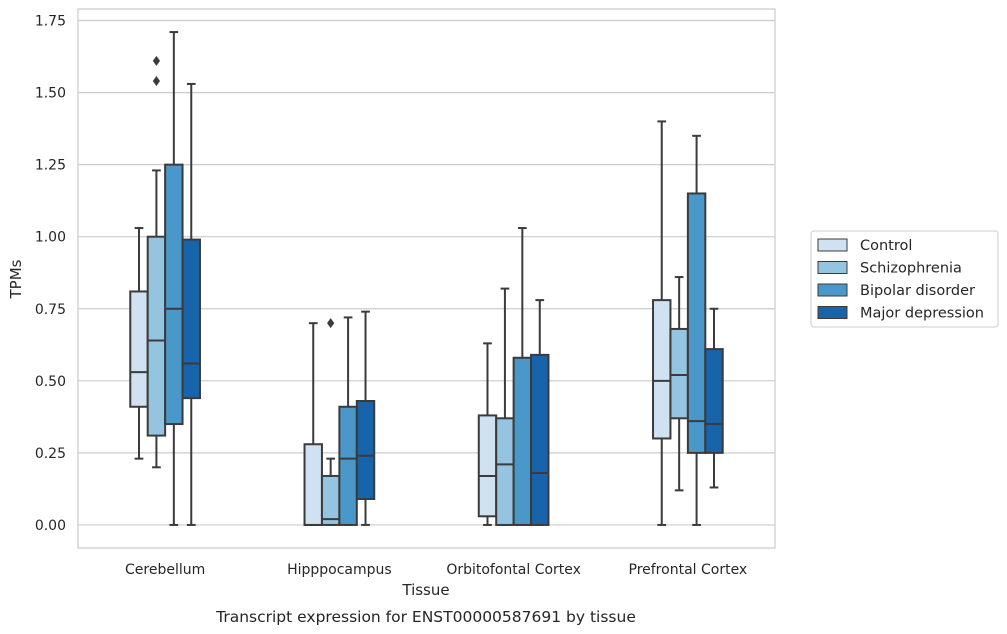 The width and height of the screenshot is (1007, 634). What do you see at coordinates (16, 279) in the screenshot?
I see `y-axis-label: TPMs` at bounding box center [16, 279].